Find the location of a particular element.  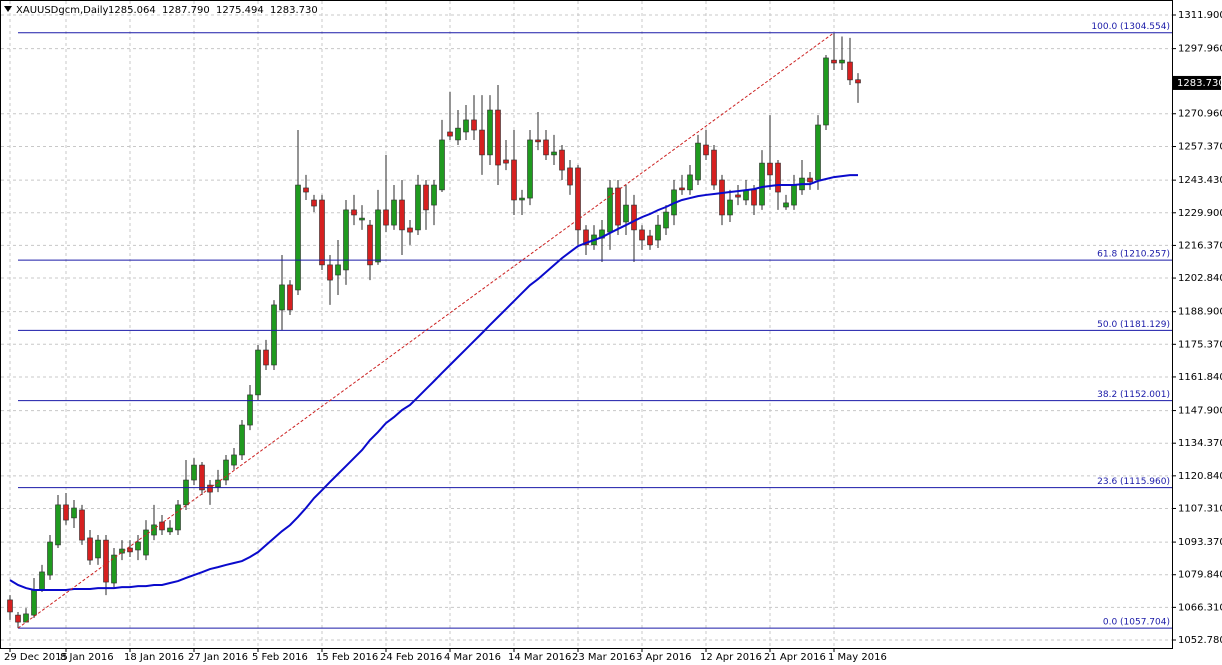

y-tick-label: 1257.370 is located at coordinates (1200, 147).